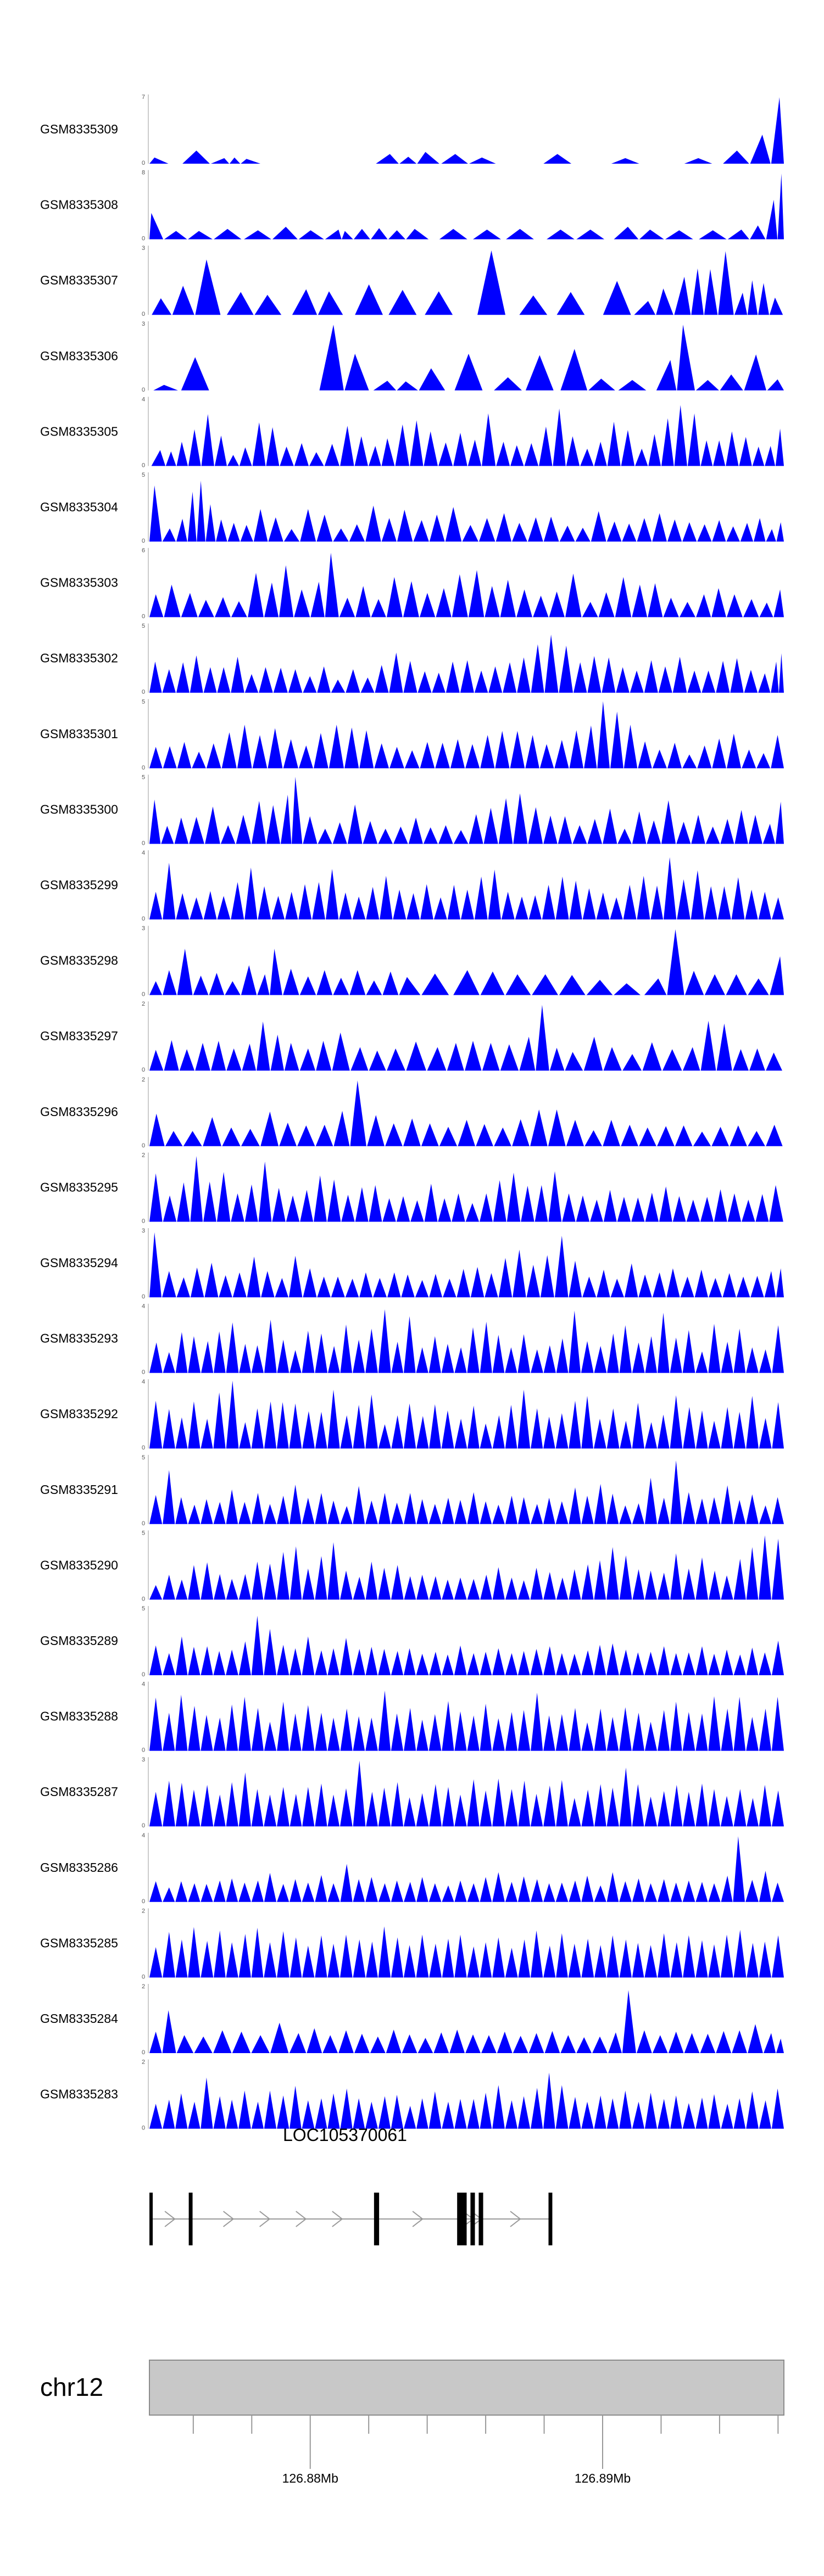 Image resolution: width=824 pixels, height=2576 pixels. I want to click on track-GSM8335287: GSM8335287 3 0, so click(412, 1793).